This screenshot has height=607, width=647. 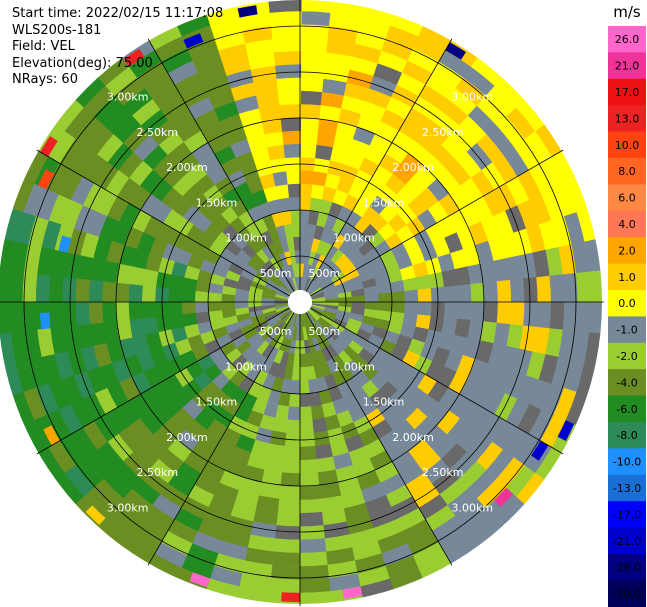 I want to click on nrays-text: NRays: 60, so click(x=45, y=79).